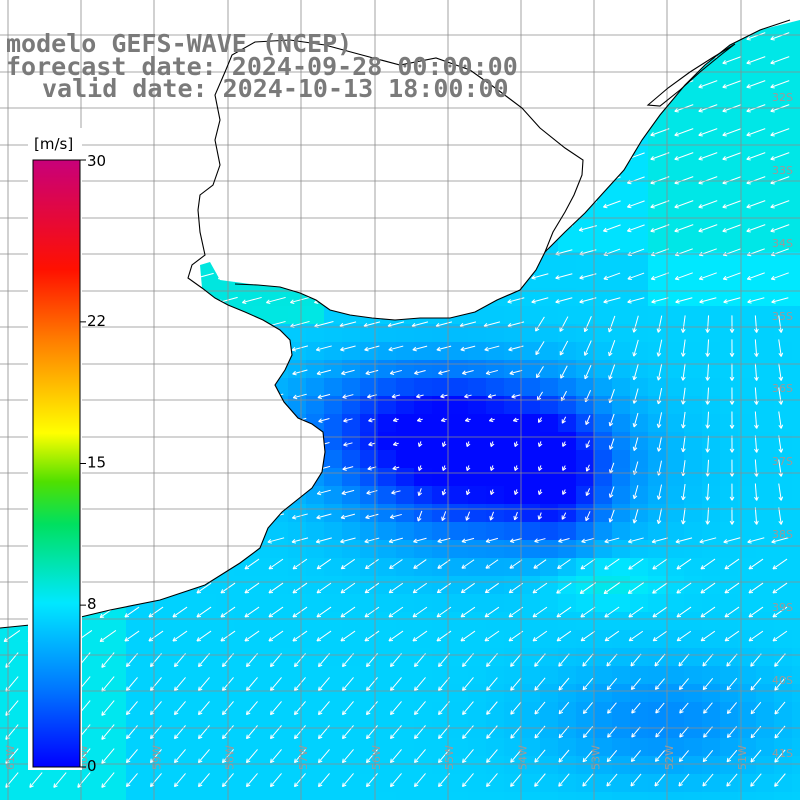 The image size is (800, 800). What do you see at coordinates (691, 75) in the screenshot?
I see `lagoa-outline` at bounding box center [691, 75].